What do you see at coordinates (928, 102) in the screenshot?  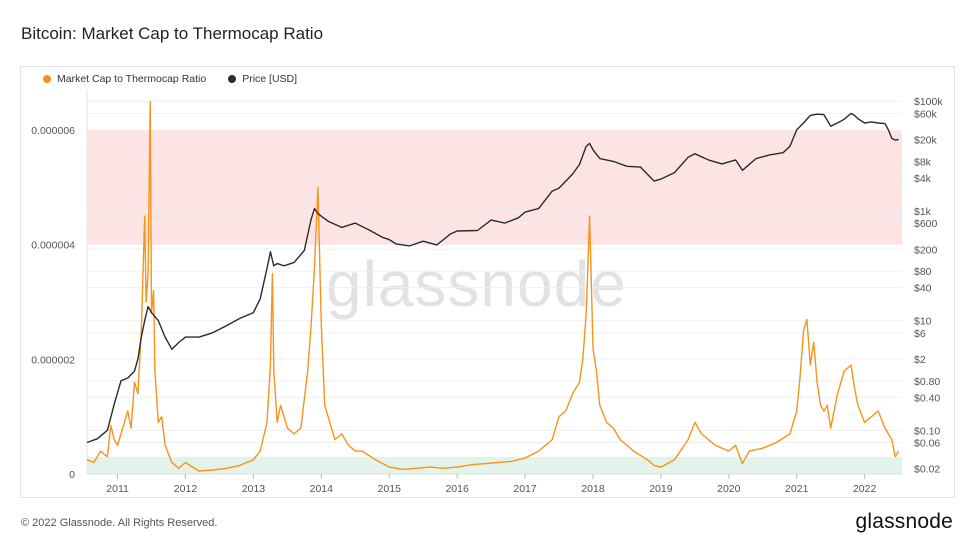 I see `y-right-tick-label: $100k` at bounding box center [928, 102].